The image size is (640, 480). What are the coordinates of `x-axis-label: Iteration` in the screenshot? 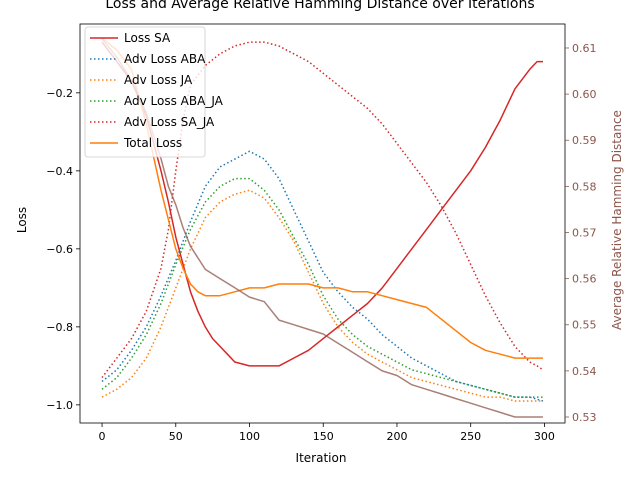 It's located at (321, 458).